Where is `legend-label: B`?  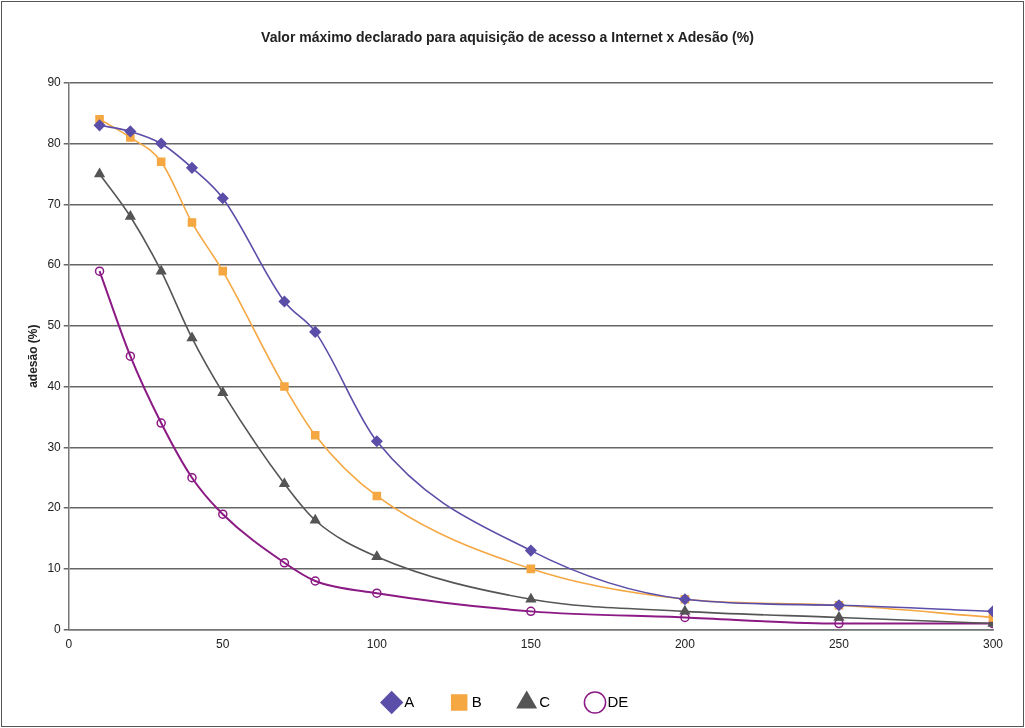
legend-label: B is located at coordinates (476, 701).